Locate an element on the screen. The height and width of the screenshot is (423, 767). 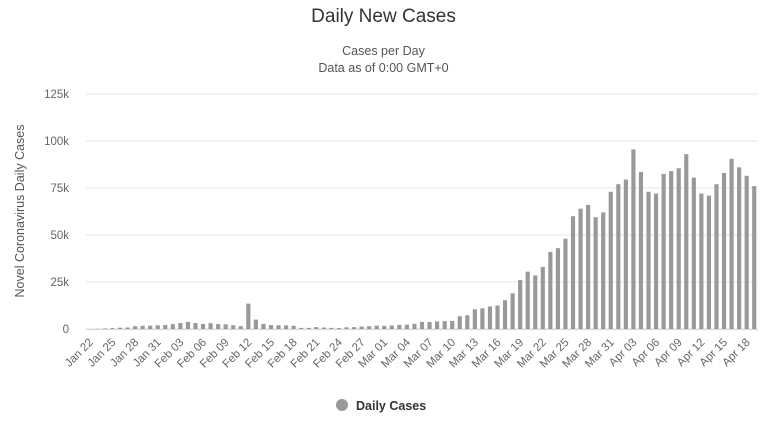
chart-title: Daily New Cases is located at coordinates (383, 16).